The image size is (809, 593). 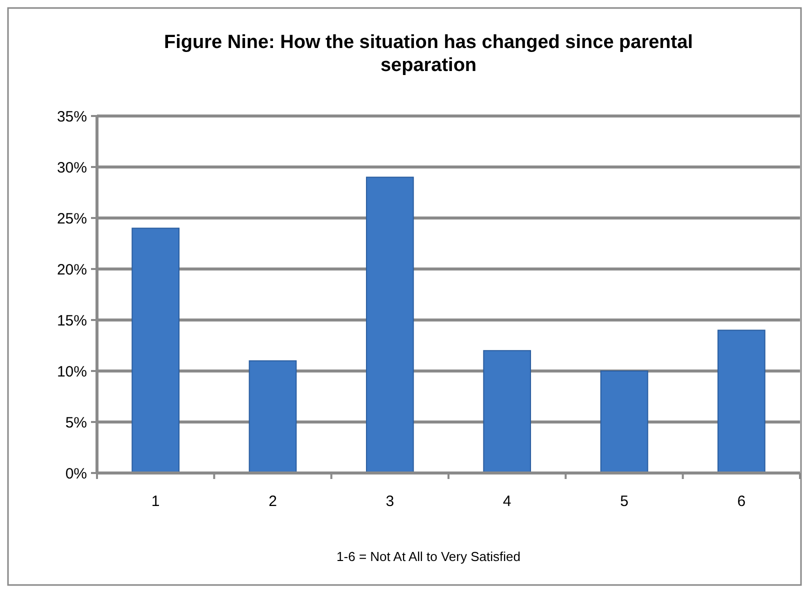 What do you see at coordinates (390, 501) in the screenshot?
I see `x-tick-label: 3` at bounding box center [390, 501].